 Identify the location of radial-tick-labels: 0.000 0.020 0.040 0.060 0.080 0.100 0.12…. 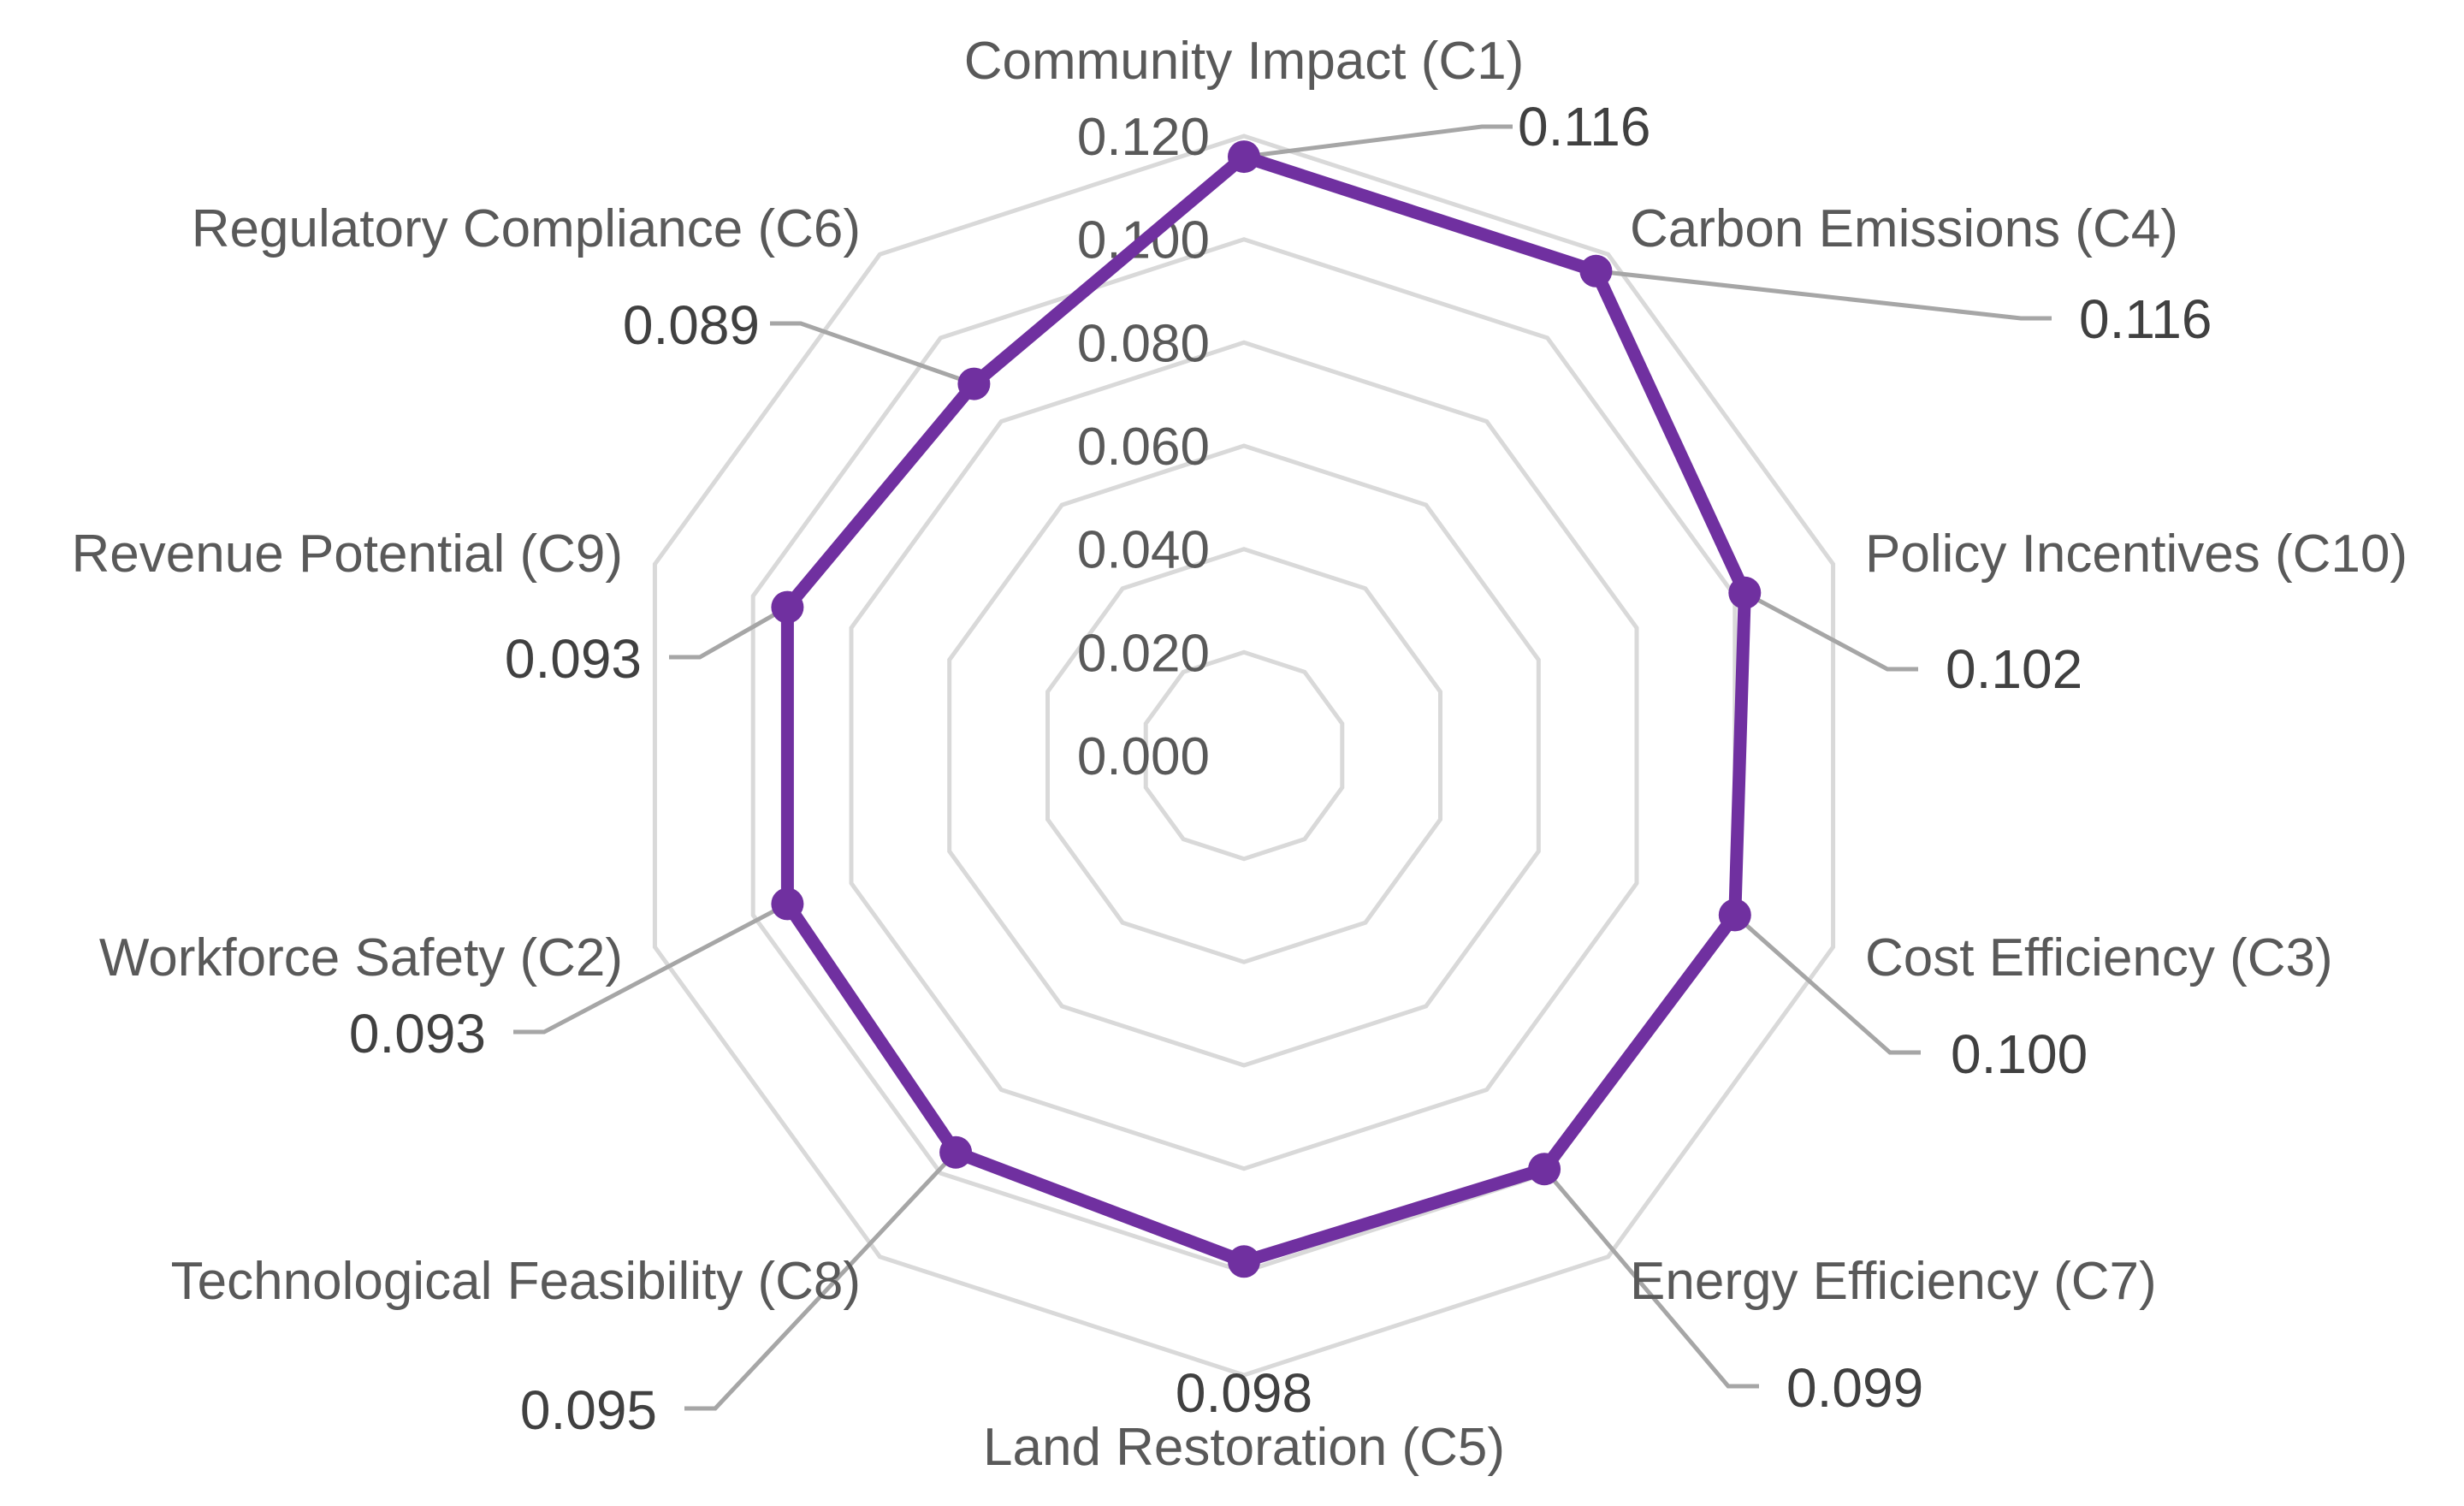
(1143, 447).